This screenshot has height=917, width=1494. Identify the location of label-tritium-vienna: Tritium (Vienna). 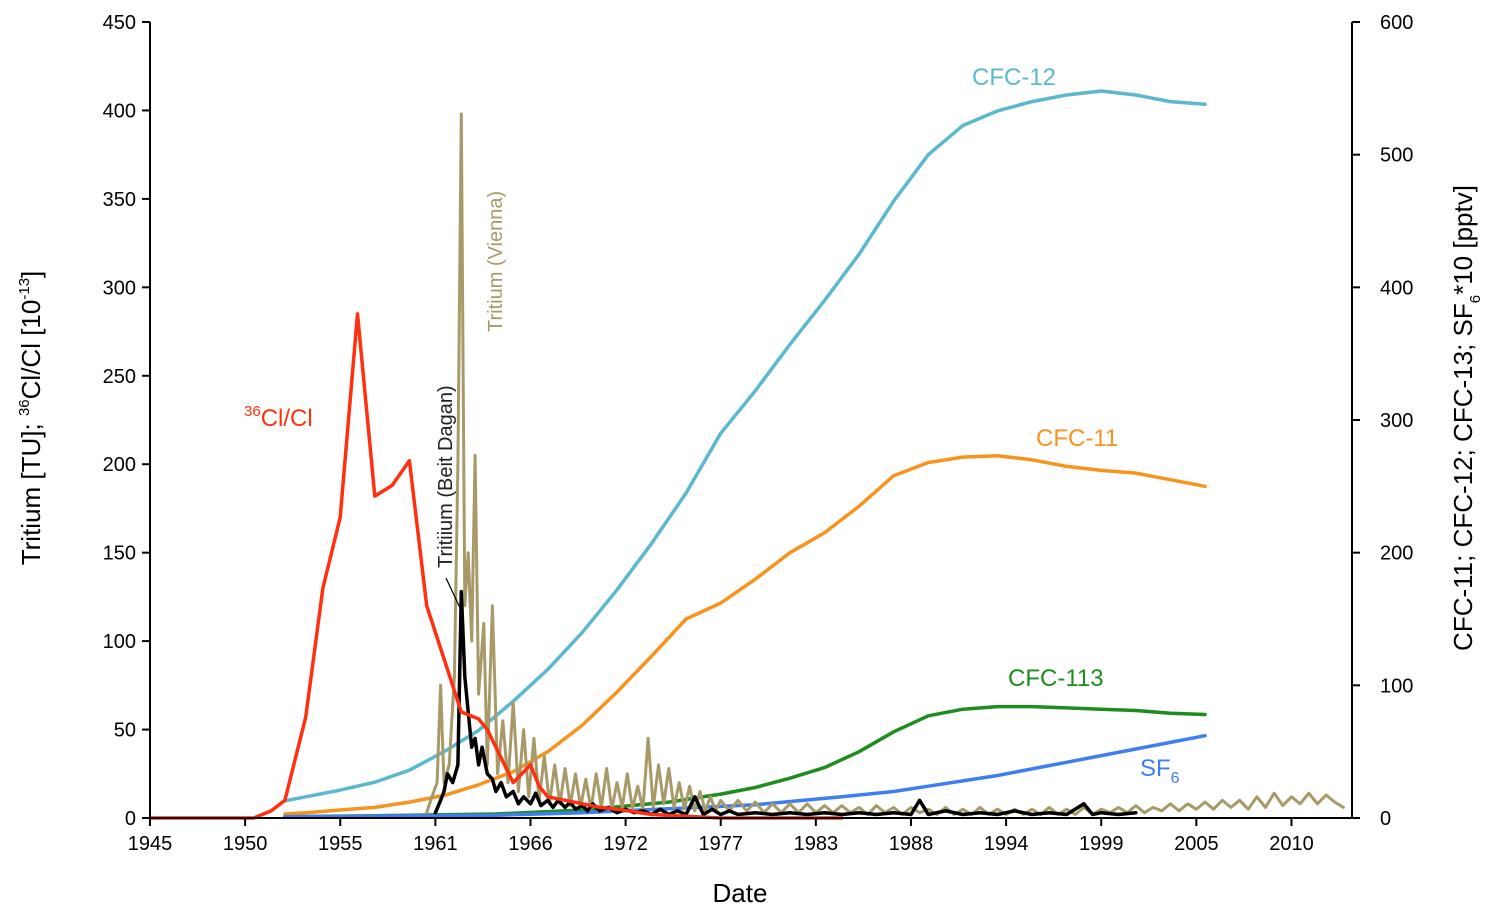
(496, 261).